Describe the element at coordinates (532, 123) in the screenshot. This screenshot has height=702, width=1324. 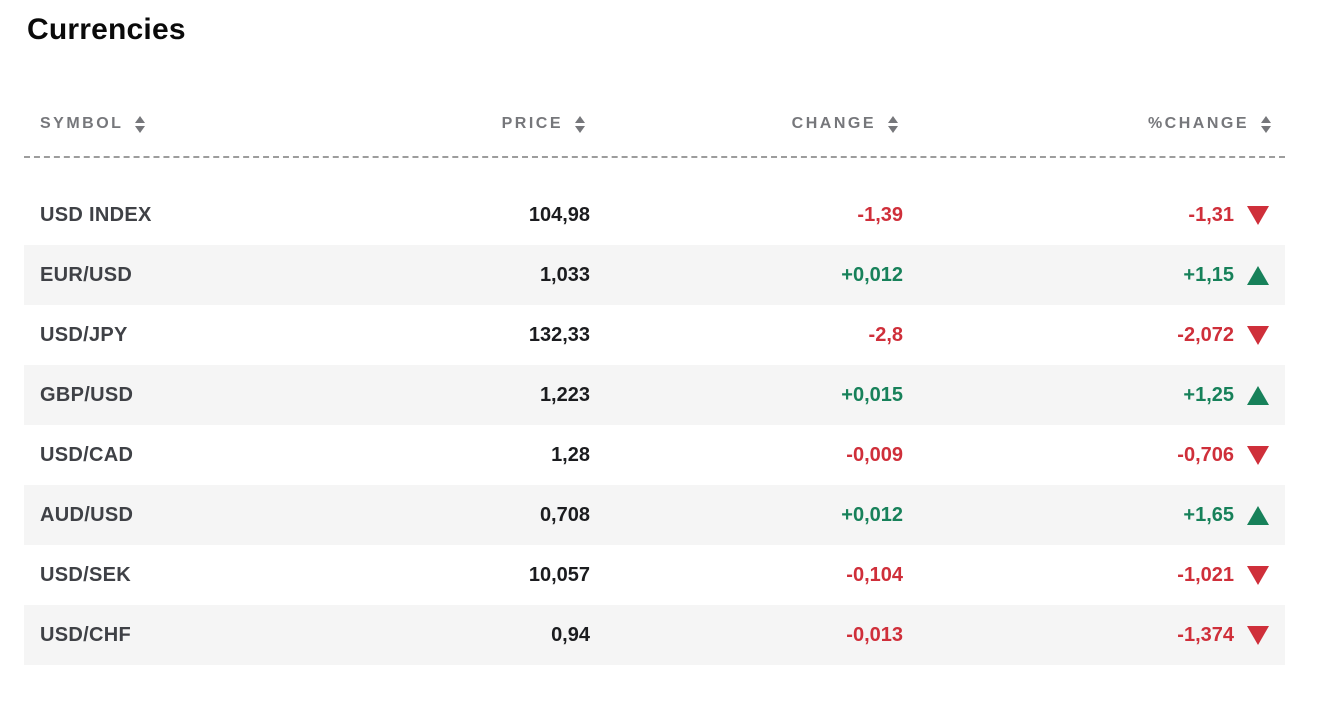
I see `column-header-price-label: PRICE` at that location.